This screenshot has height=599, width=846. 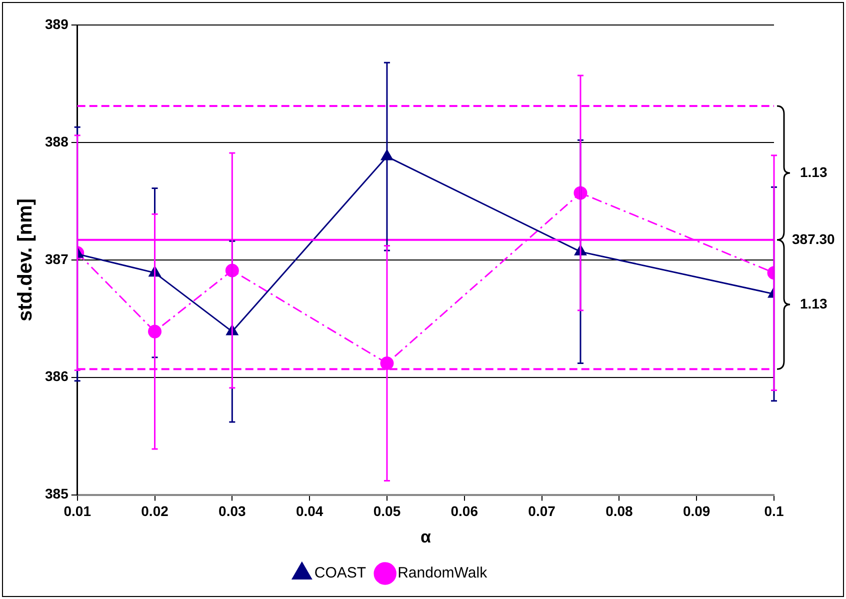 What do you see at coordinates (464, 511) in the screenshot?
I see `x-tick-label: 0.06` at bounding box center [464, 511].